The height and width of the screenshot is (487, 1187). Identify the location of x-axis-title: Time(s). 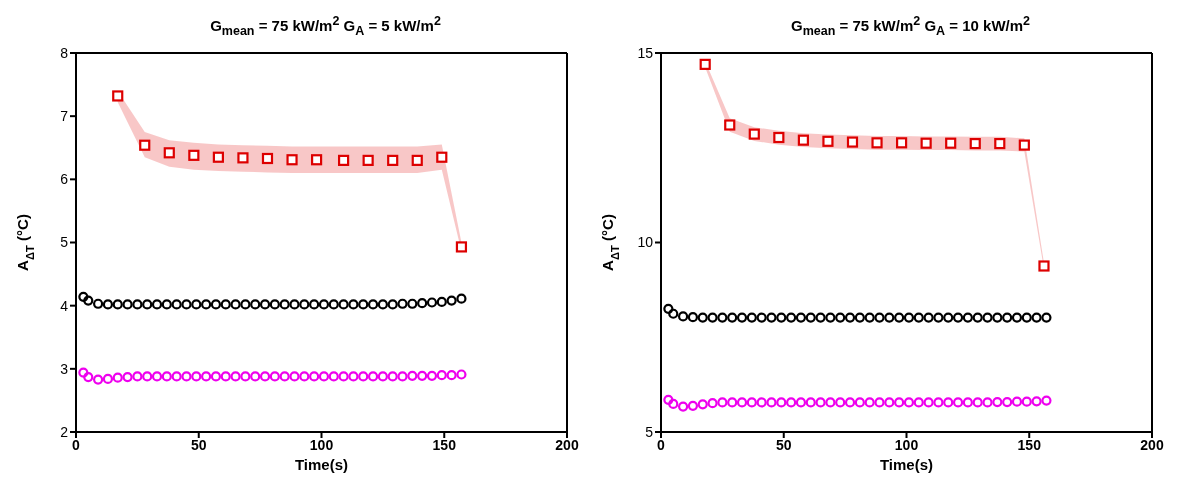
(321, 464).